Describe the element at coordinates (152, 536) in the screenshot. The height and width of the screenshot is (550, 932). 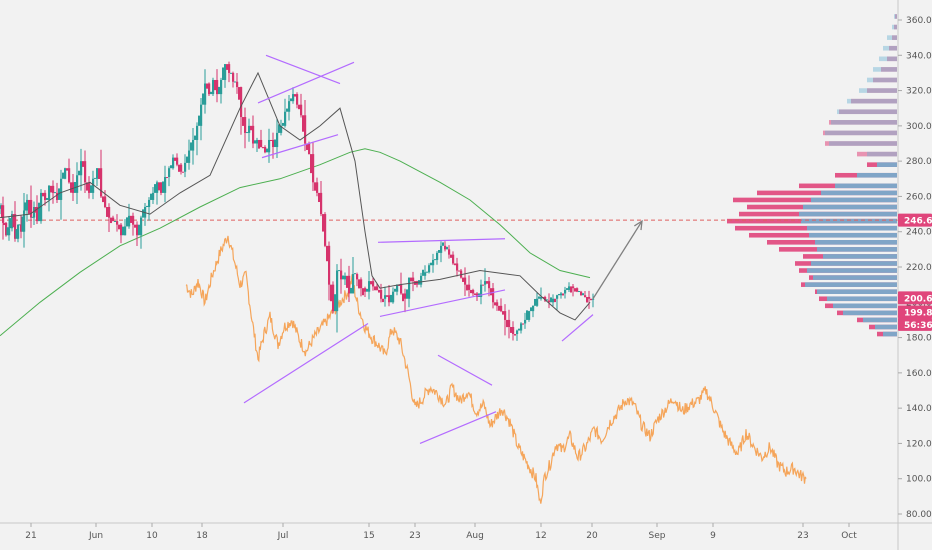
I see `x-tick-label: 10` at that location.